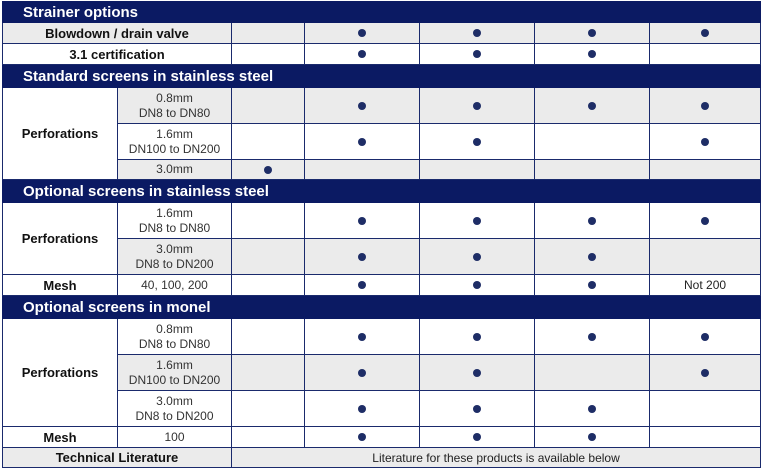  I want to click on section-header-row: Standard screens in stainless steel, so click(381, 76).